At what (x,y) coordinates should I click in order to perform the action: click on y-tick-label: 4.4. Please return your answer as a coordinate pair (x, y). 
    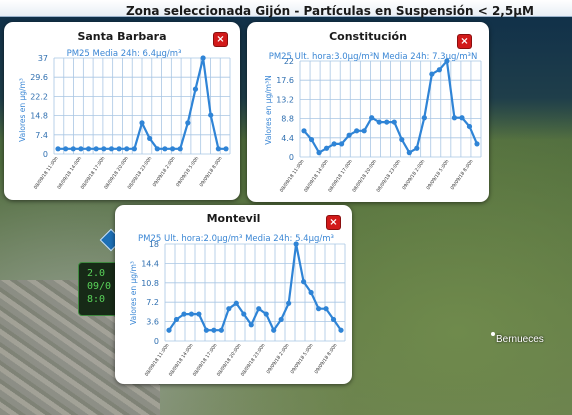
    Looking at the image, I should click on (287, 138).